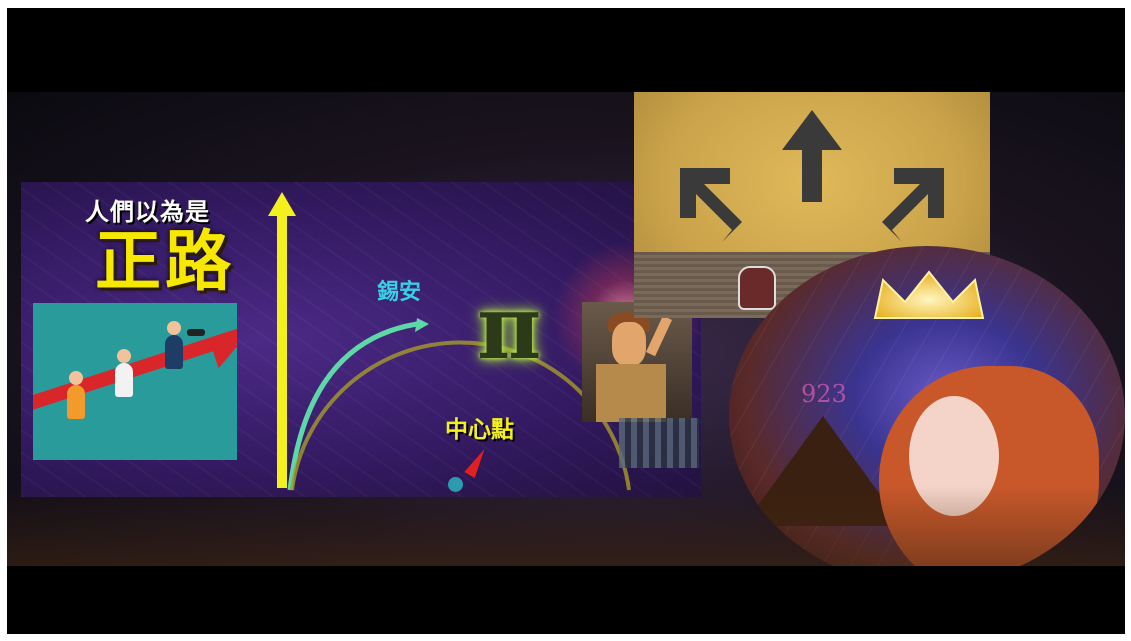 The image size is (1131, 641). Describe the element at coordinates (659, 443) in the screenshot. I see `pillars-image` at that location.